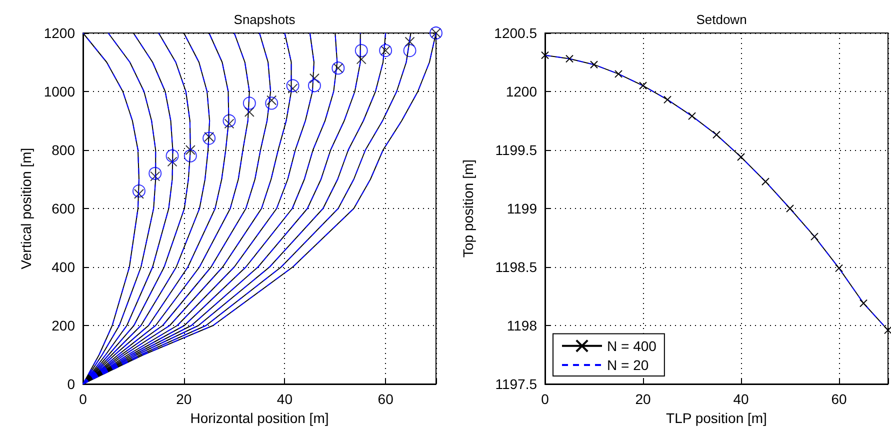 This screenshot has height=436, width=891. What do you see at coordinates (64, 267) in the screenshot?
I see `y-tick-label: 400` at bounding box center [64, 267].